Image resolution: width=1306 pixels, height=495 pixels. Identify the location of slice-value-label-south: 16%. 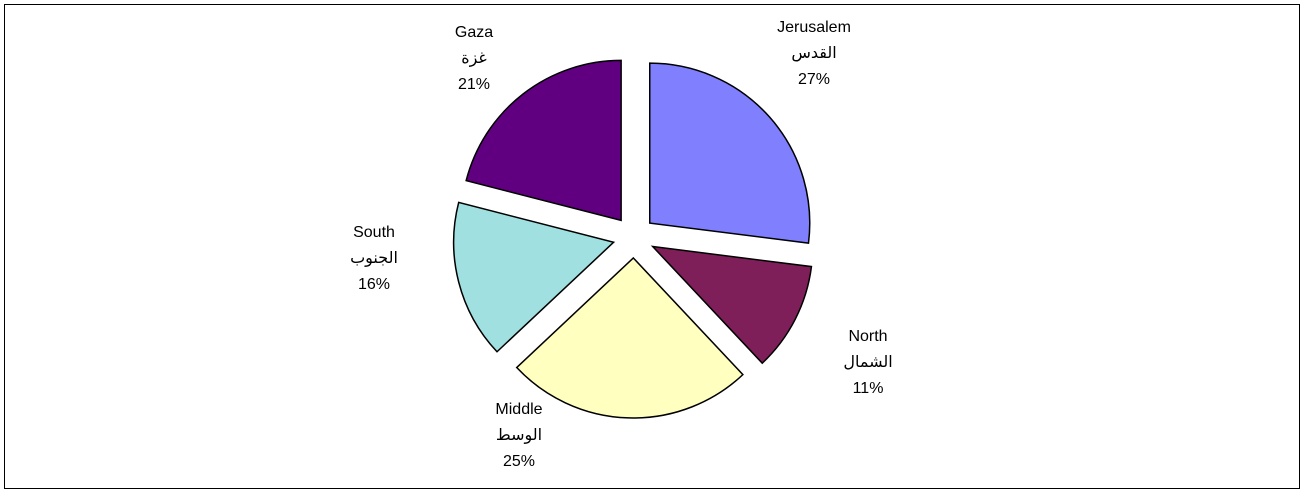
(374, 284).